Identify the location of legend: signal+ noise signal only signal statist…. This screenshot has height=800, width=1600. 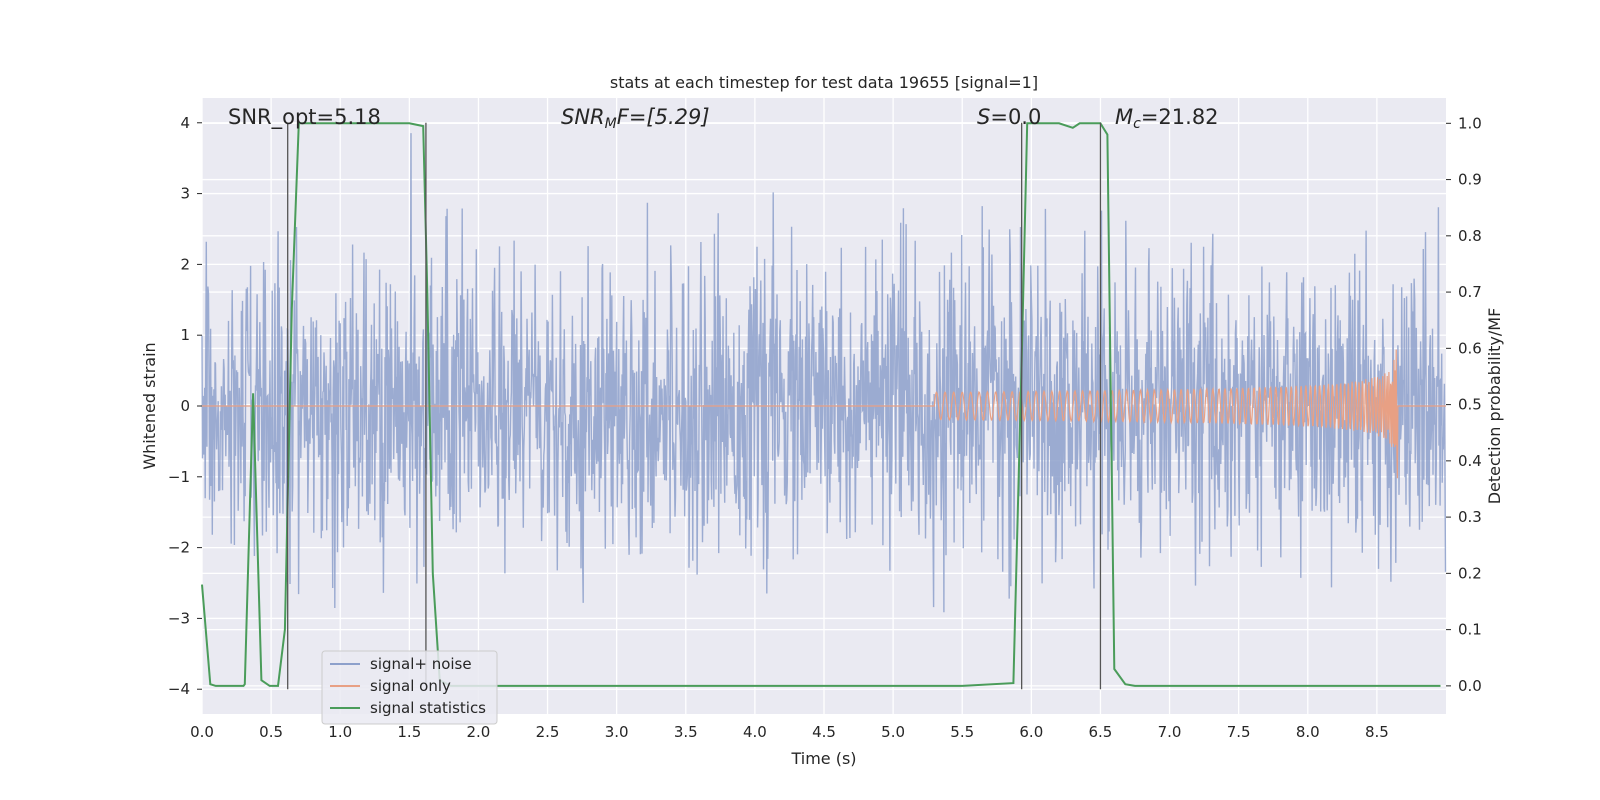
(409, 687).